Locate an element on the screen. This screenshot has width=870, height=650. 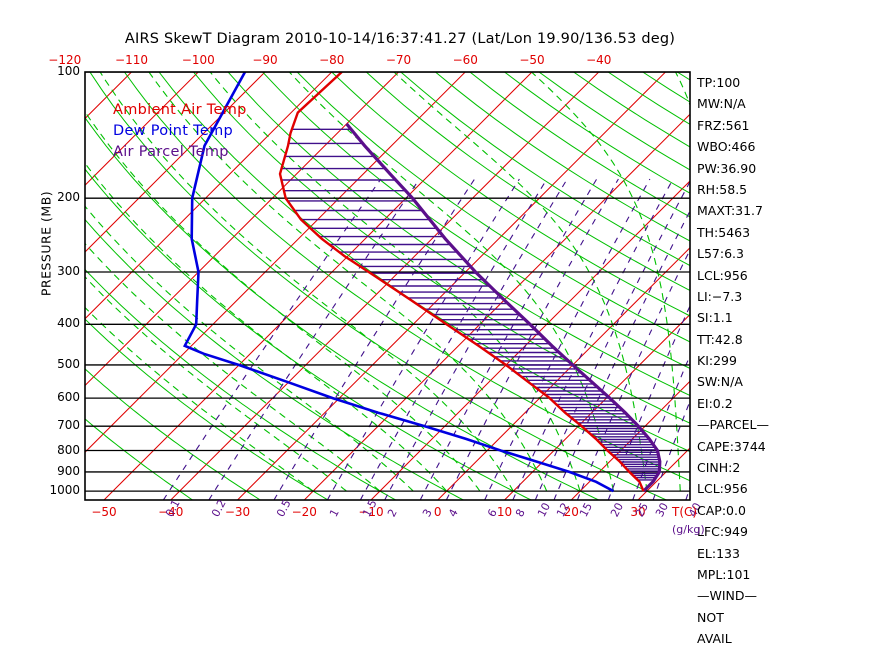
param-lcl2: LCL:956 is located at coordinates (722, 489).